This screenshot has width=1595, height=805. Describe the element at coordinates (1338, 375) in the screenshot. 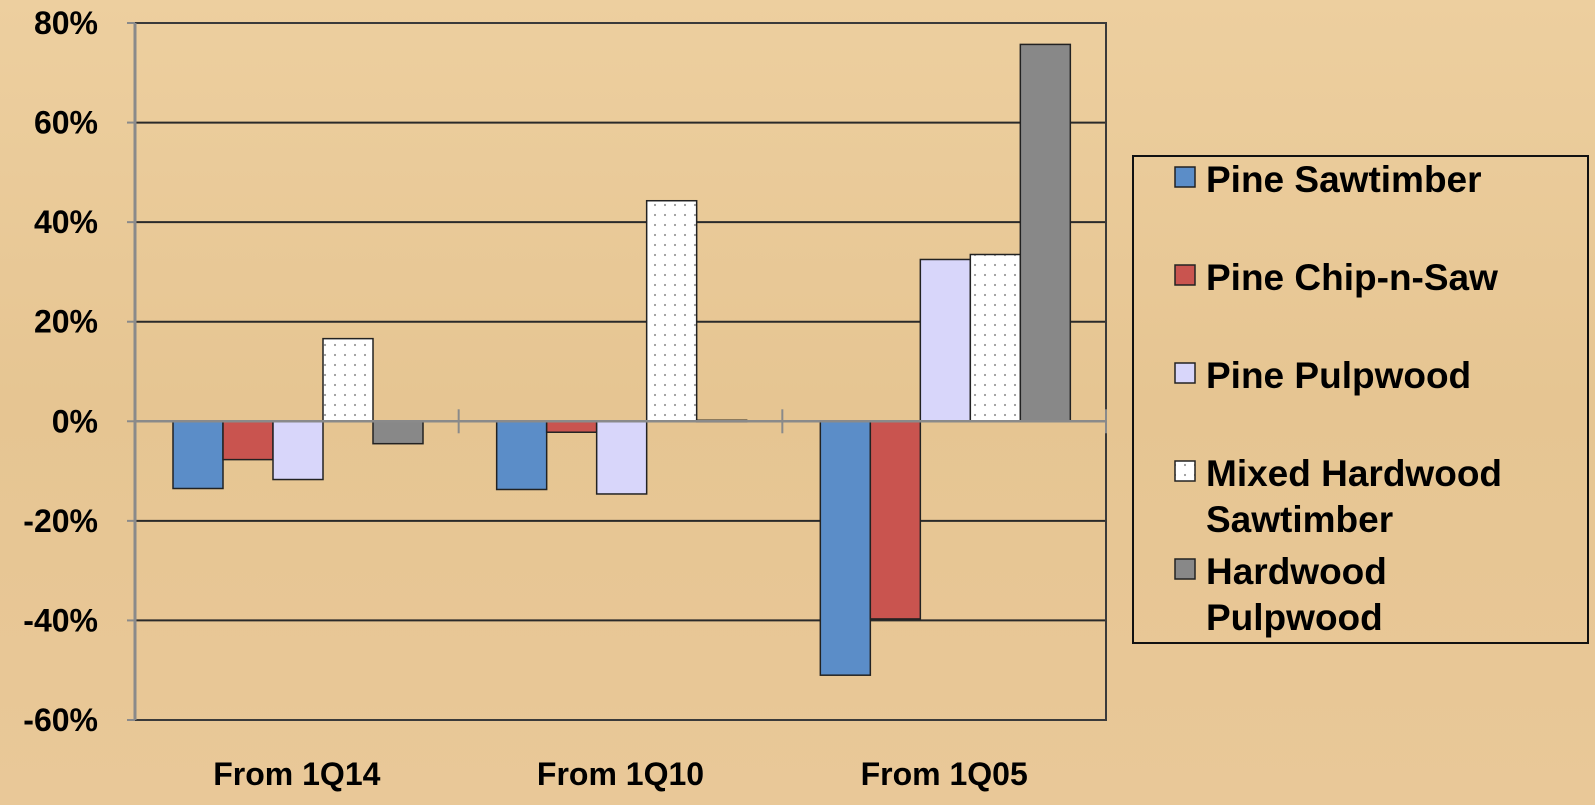

I see `legend-label: Pine Pulpwood` at that location.